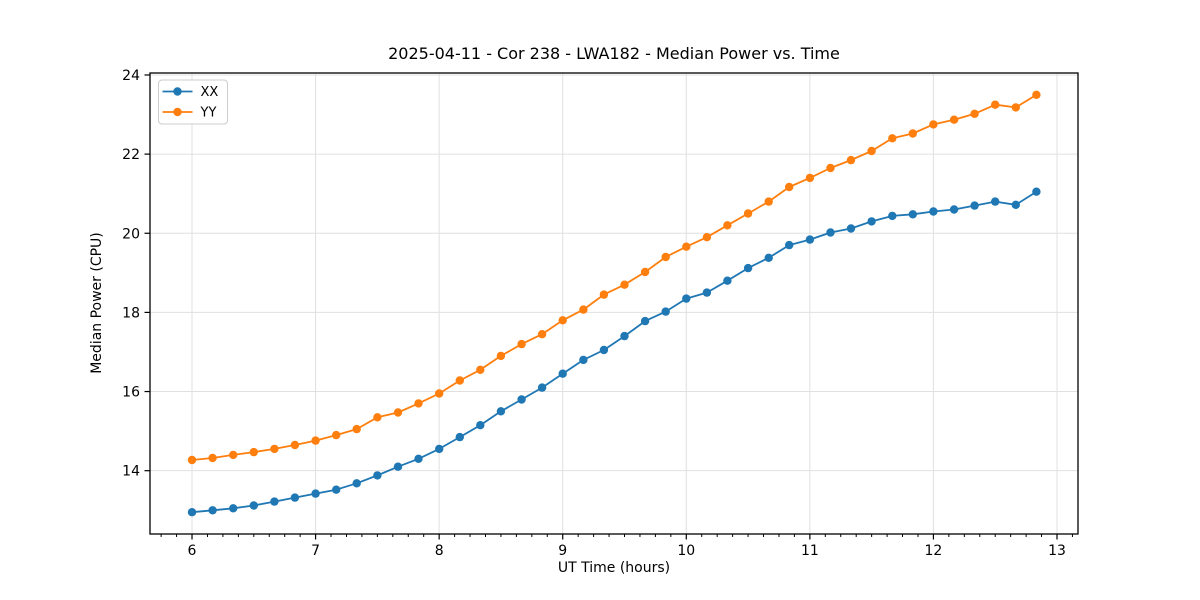 Image resolution: width=1200 pixels, height=600 pixels. Describe the element at coordinates (177, 112) in the screenshot. I see `legend-marker-yy` at that location.